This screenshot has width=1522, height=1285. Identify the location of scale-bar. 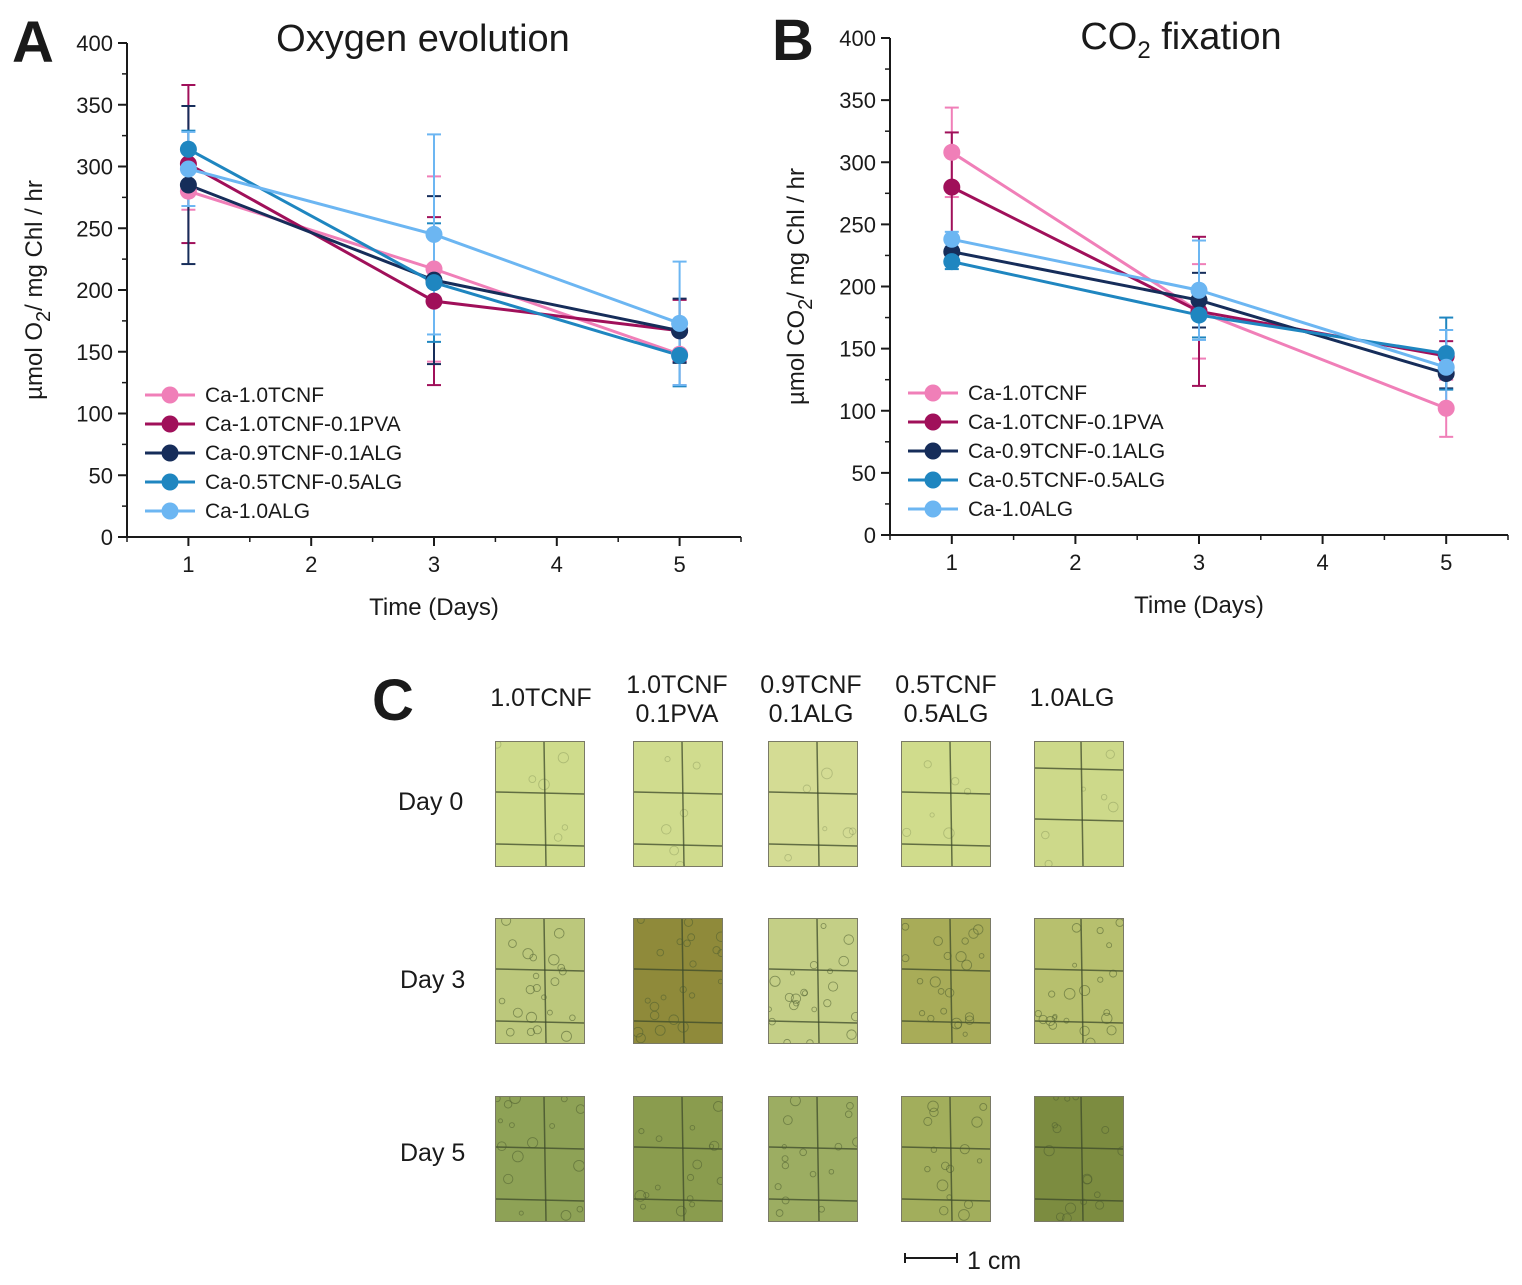
(931, 1260).